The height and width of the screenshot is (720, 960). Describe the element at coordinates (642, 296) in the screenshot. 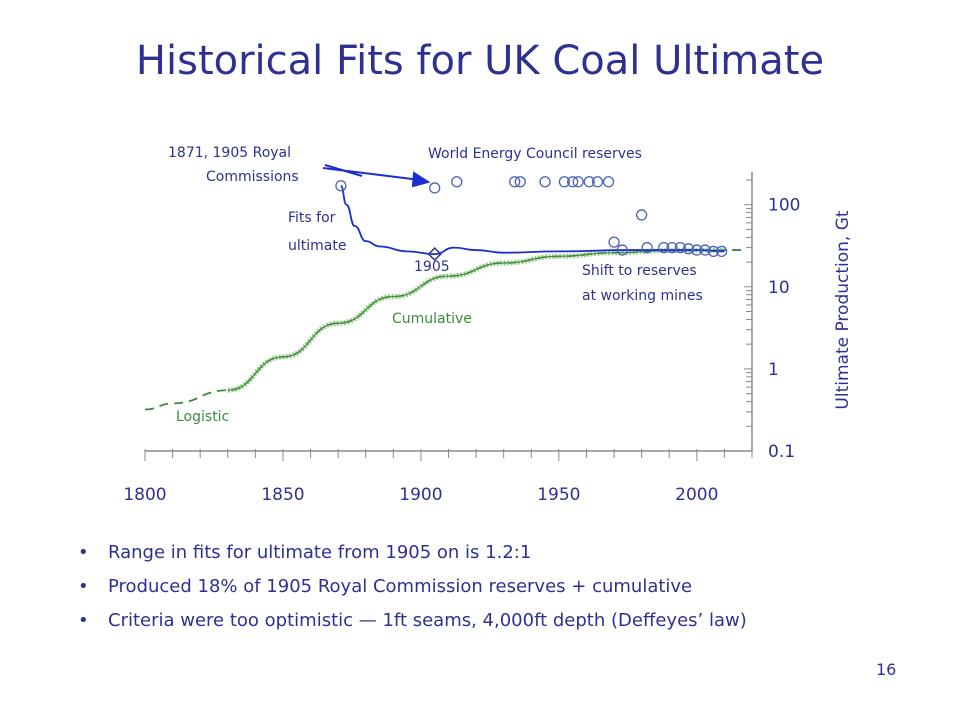

I see `annotation-shift-line2: at working mines` at that location.